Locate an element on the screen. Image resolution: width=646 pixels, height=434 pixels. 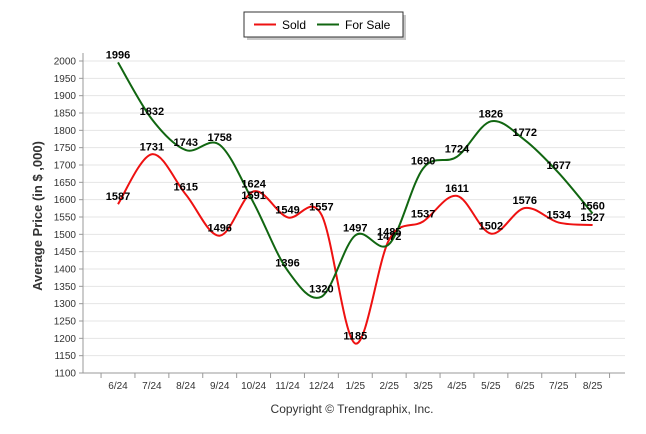
data-label-for-sale: 1472 is located at coordinates (389, 237).